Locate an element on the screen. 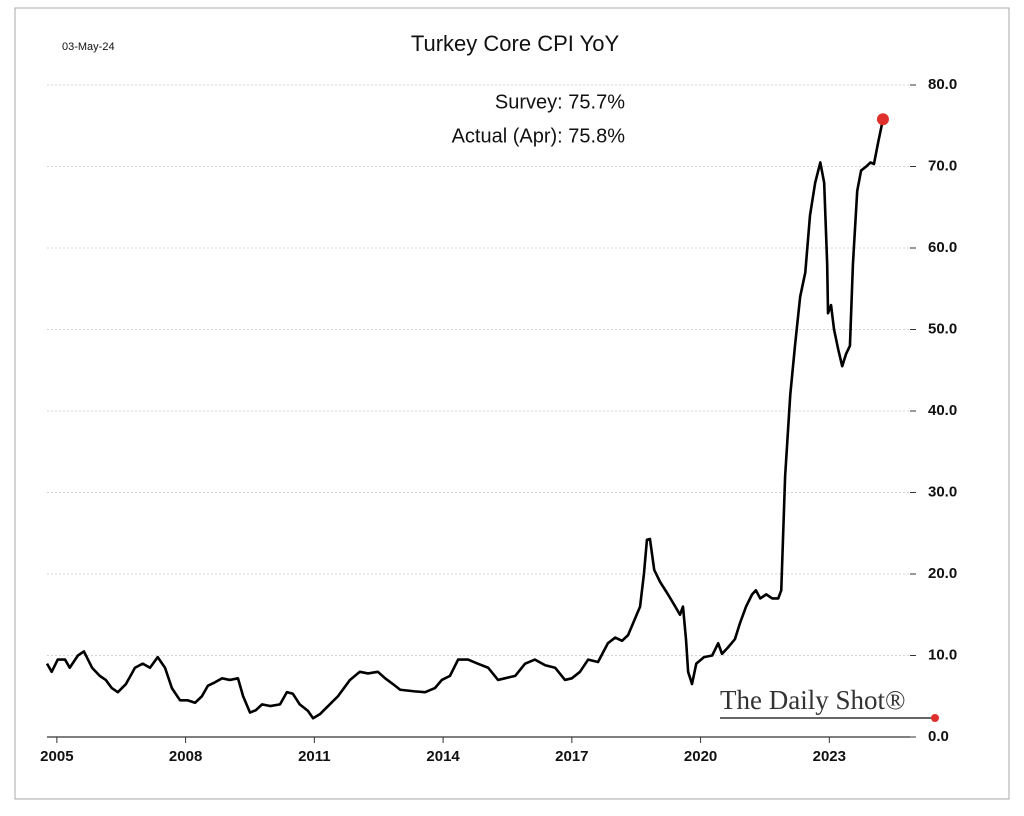  x-tick-label: 2020 is located at coordinates (700, 756).